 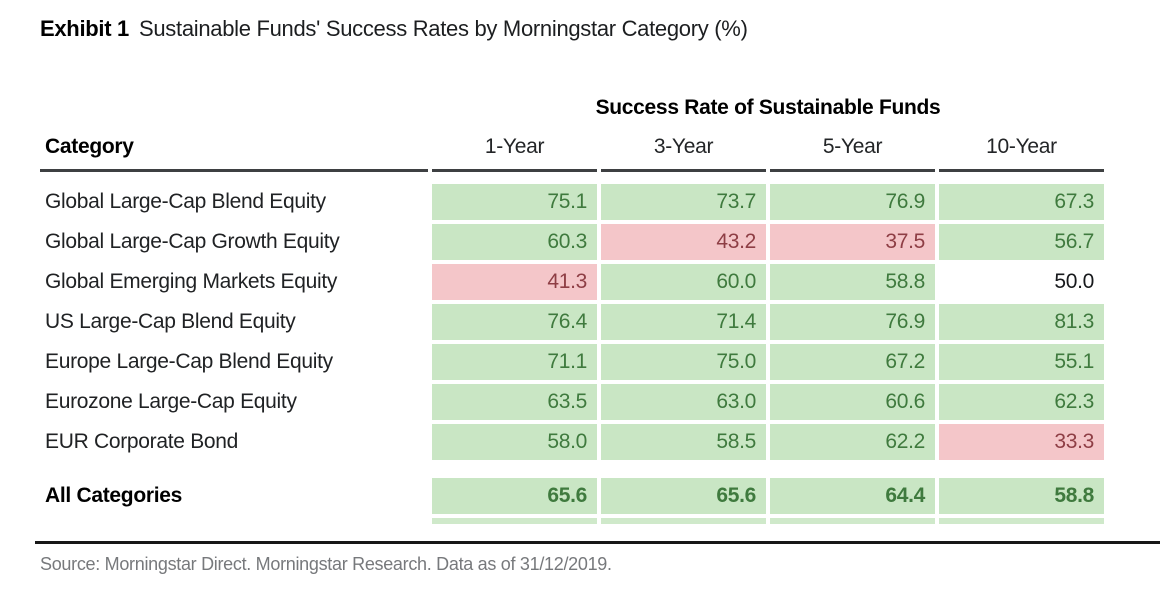 What do you see at coordinates (683, 521) in the screenshot?
I see `sliver-strip-3-year` at bounding box center [683, 521].